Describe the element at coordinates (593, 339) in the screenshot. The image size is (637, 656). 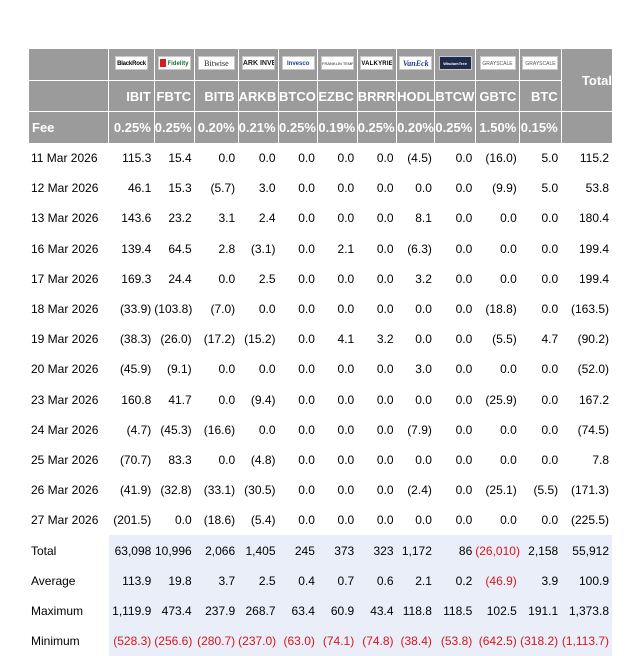
I see `row-total-cell: (90.2)` at that location.